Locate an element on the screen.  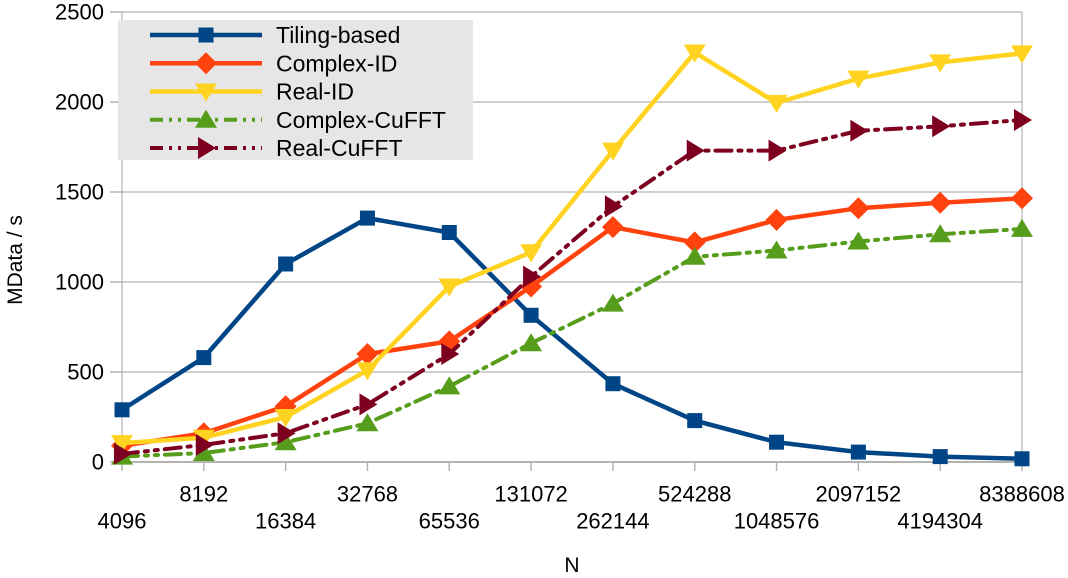
y-tick-label: 500 is located at coordinates (85, 372).